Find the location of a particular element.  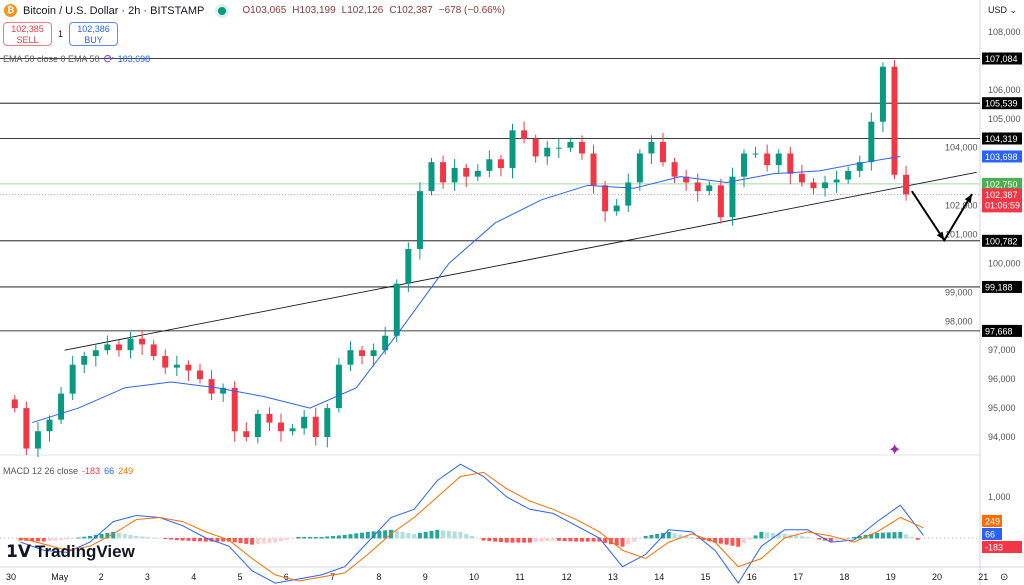

currency-label: USD is located at coordinates (998, 10).